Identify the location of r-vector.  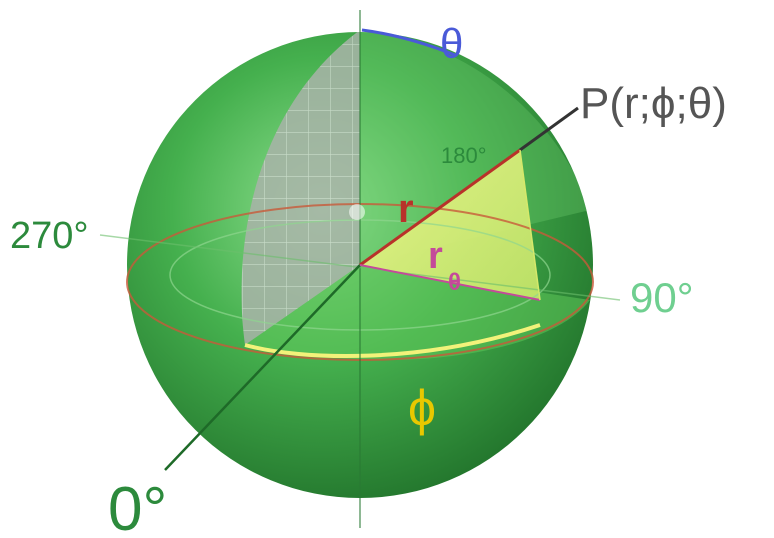
(440, 207).